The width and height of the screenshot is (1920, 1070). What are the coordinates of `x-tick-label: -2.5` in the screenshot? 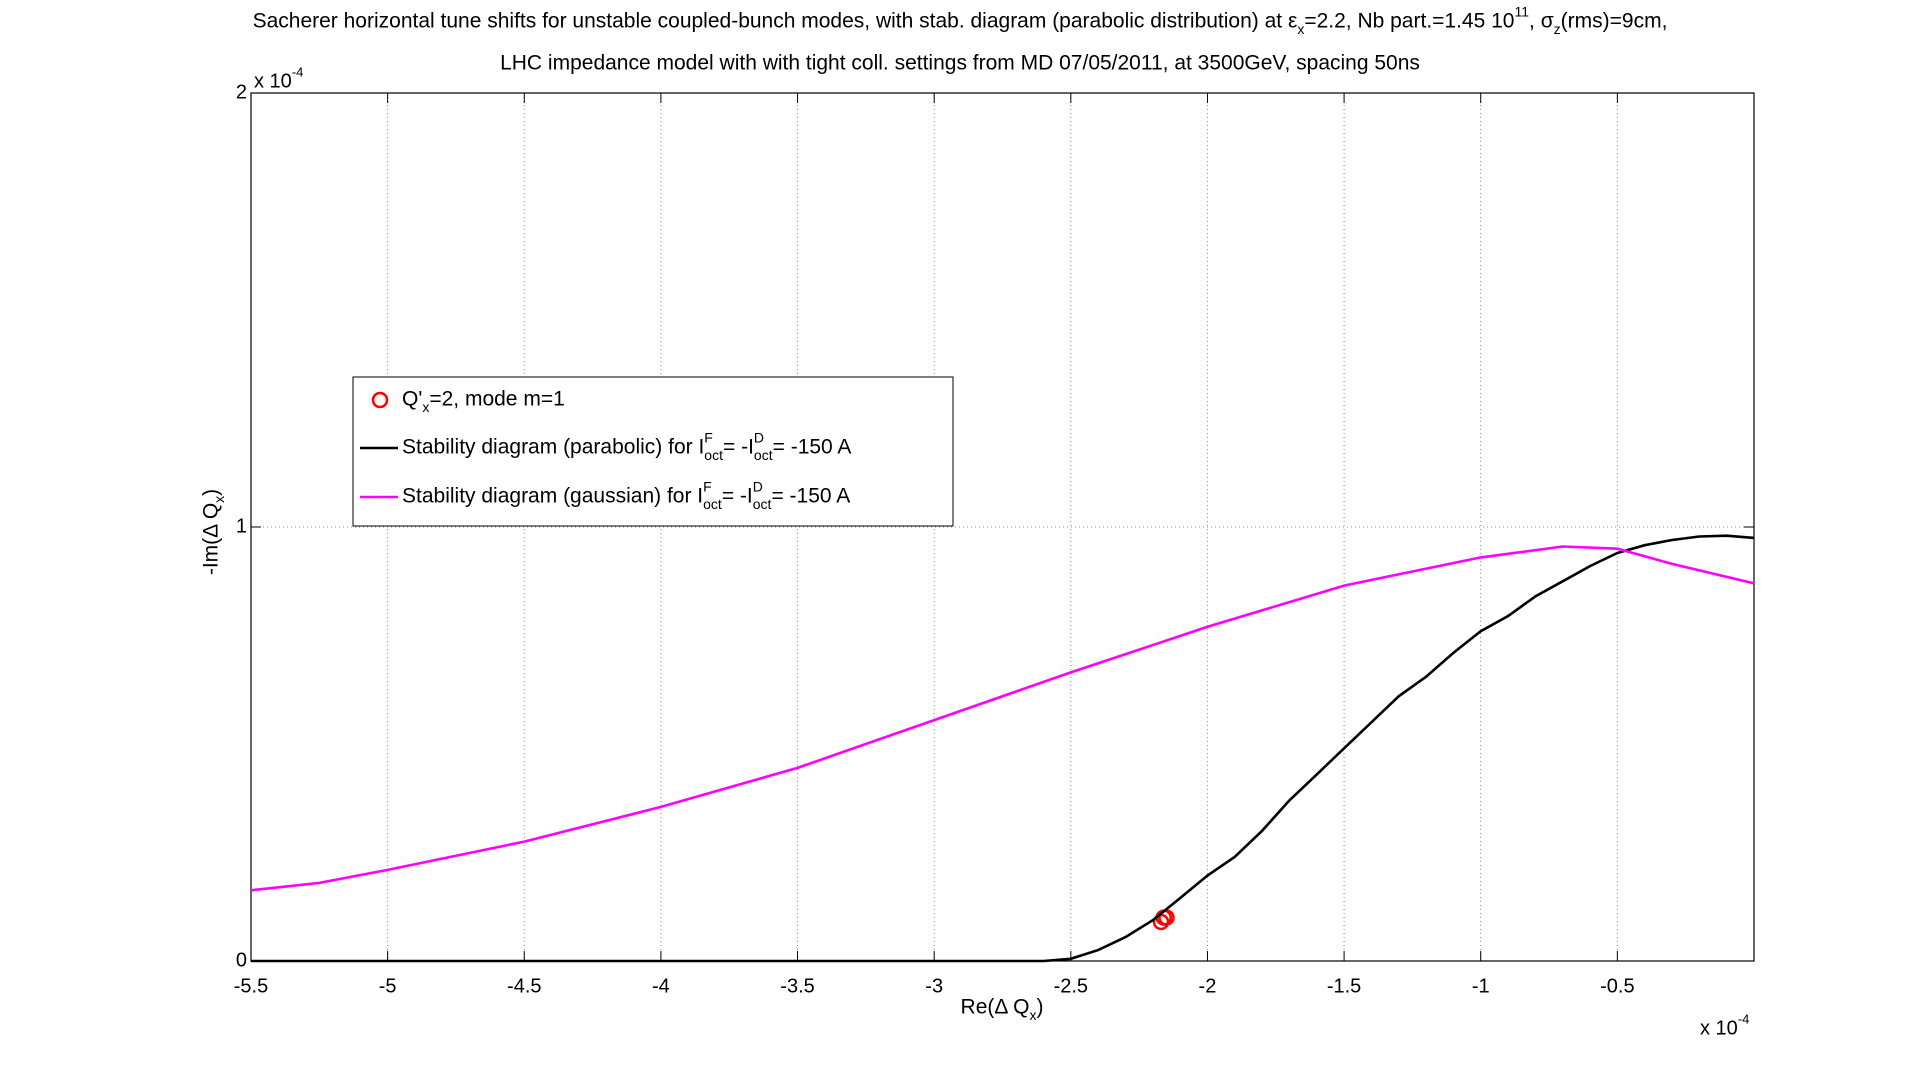 It's located at (1071, 986).